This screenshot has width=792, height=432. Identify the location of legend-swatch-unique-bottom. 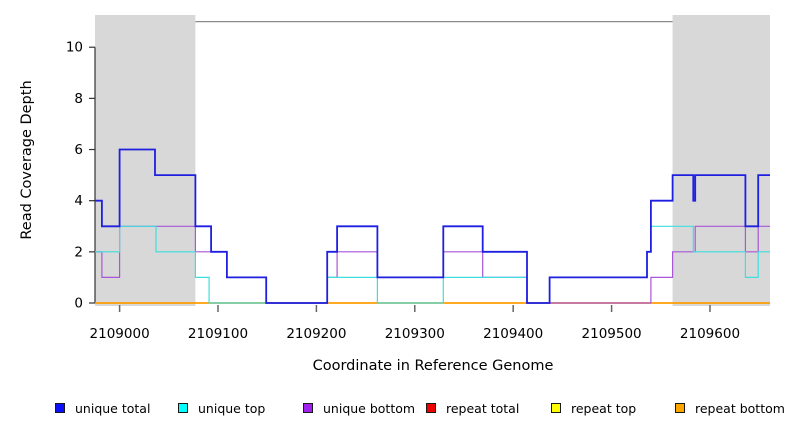
(308, 408).